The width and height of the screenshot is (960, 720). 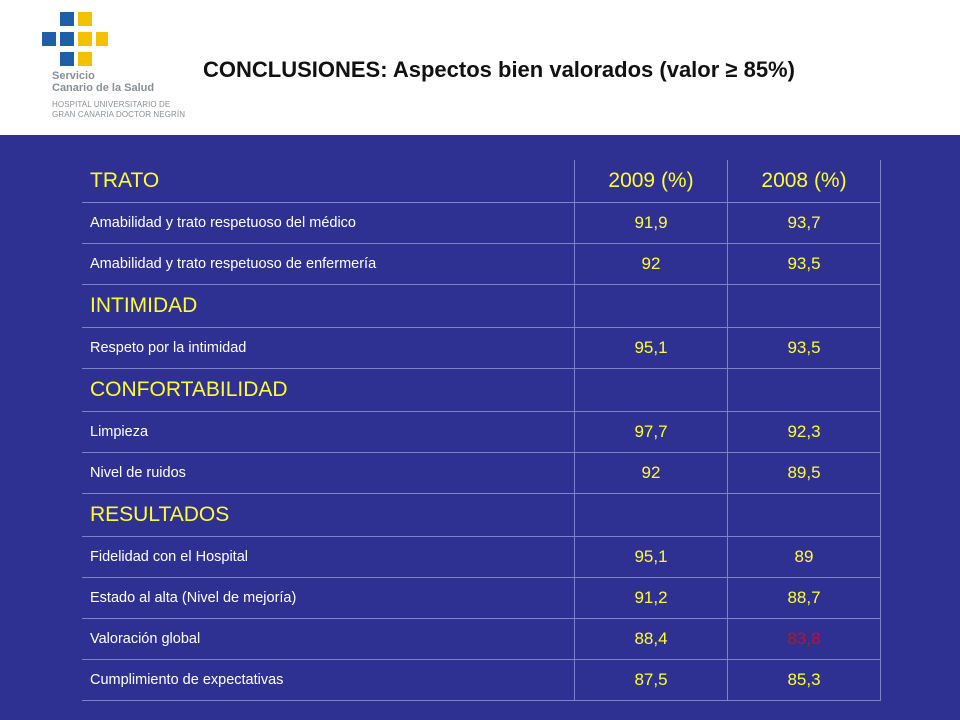 What do you see at coordinates (328, 390) in the screenshot?
I see `category-confortabilidad: CONFORTABILIDAD` at bounding box center [328, 390].